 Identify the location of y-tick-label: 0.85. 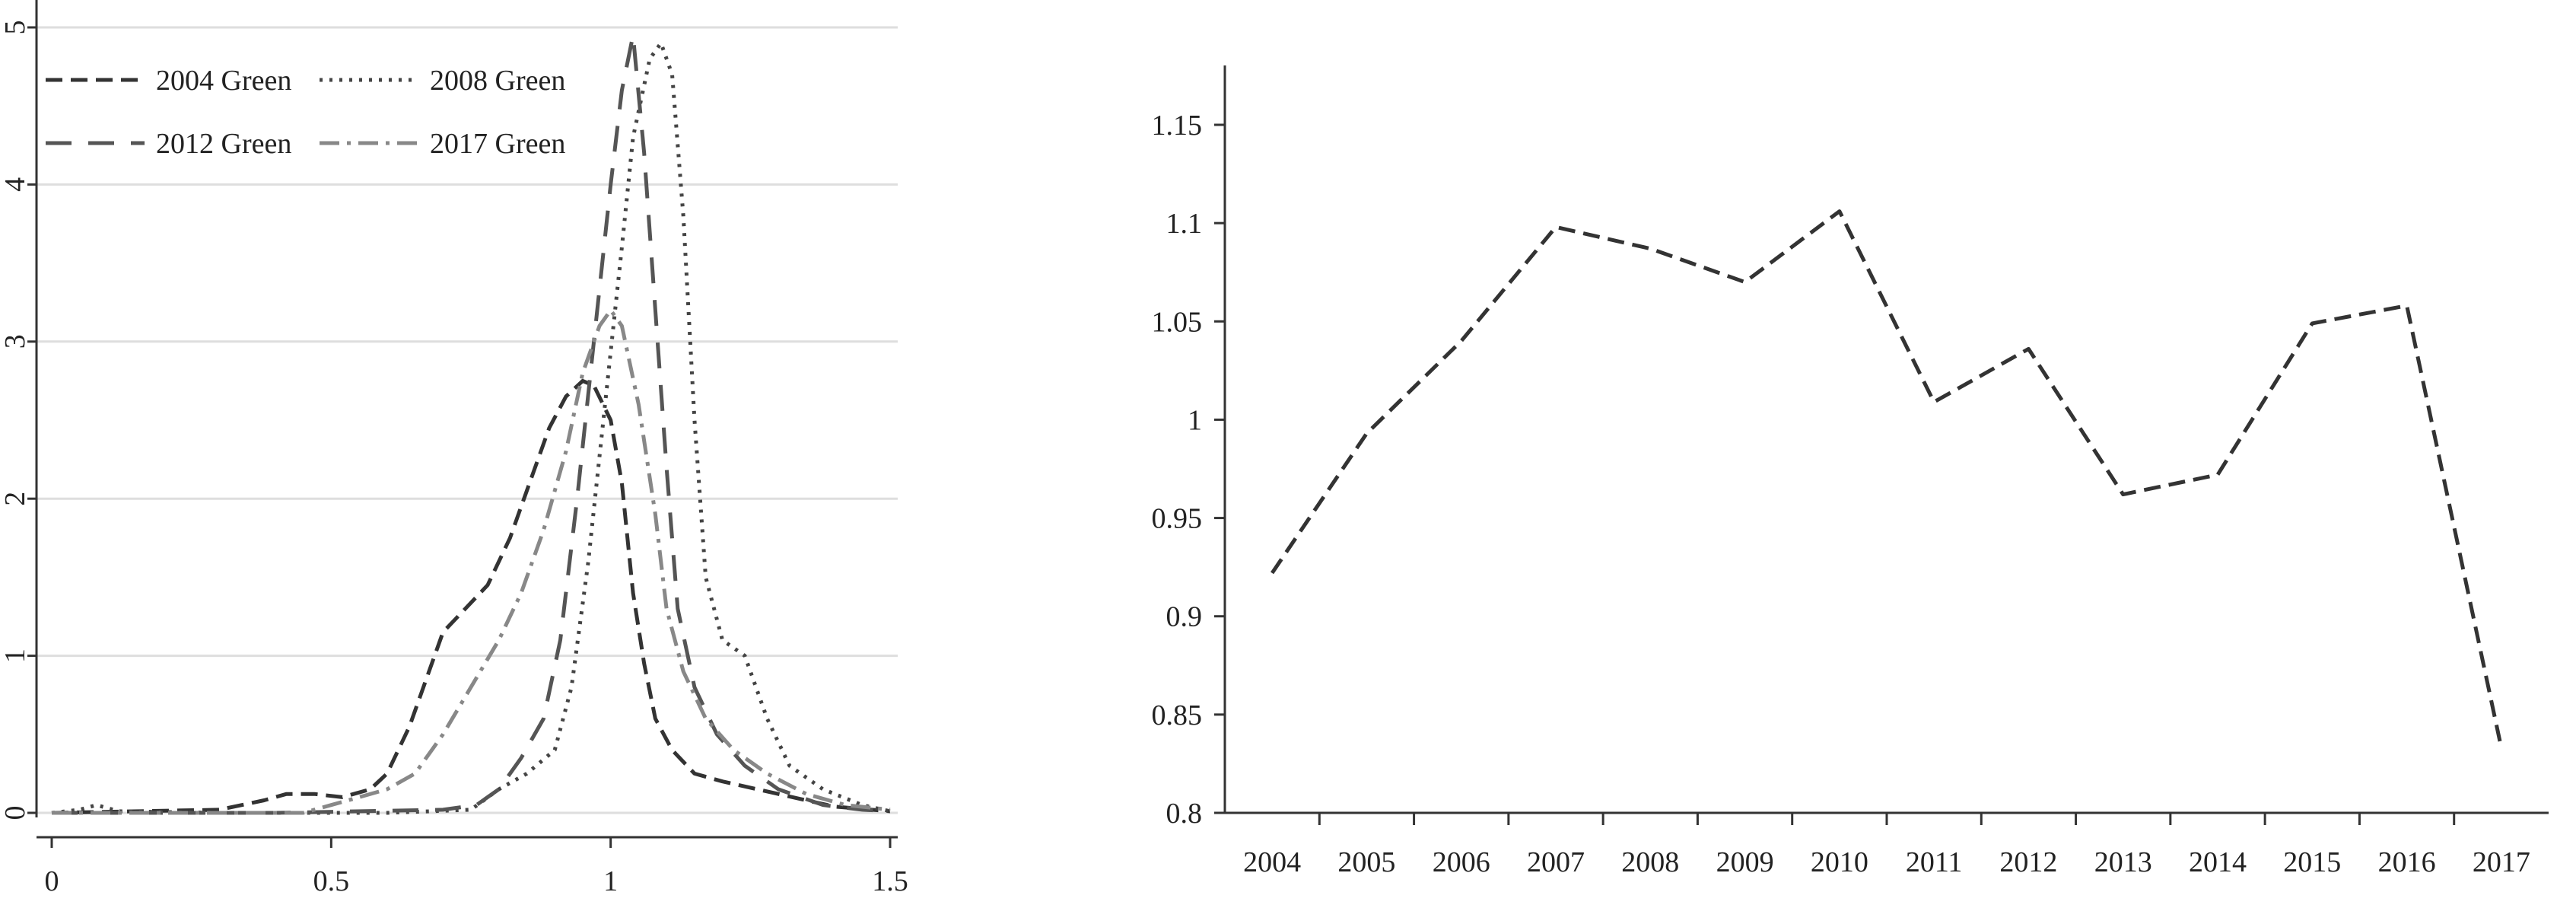
(1178, 715).